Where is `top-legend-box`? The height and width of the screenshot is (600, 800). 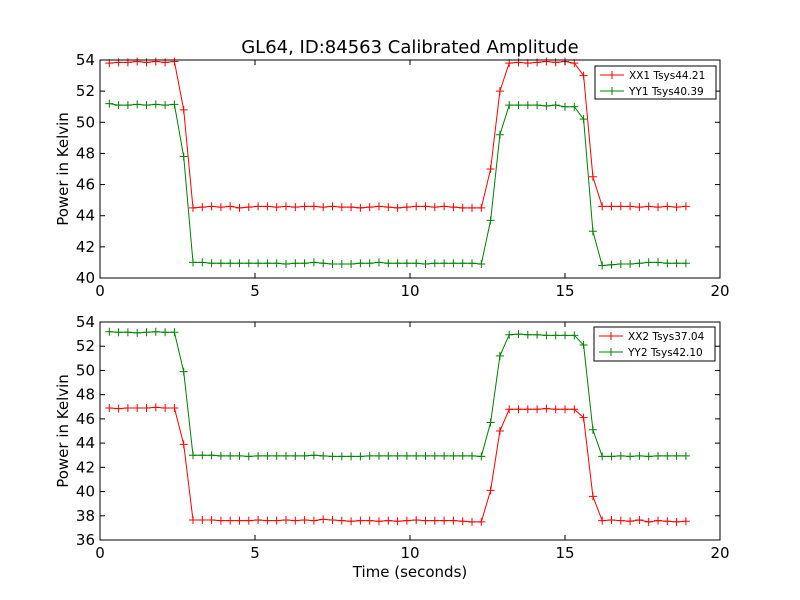
top-legend-box is located at coordinates (655, 82).